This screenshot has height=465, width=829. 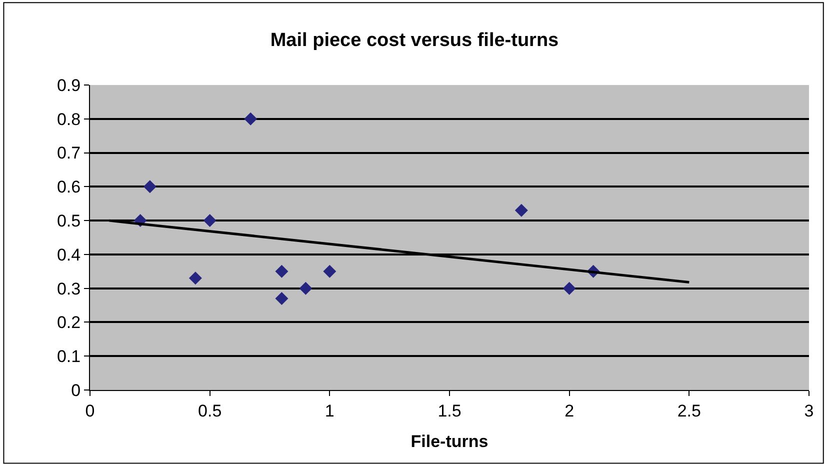 What do you see at coordinates (809, 410) in the screenshot?
I see `x-tick-label: 3` at bounding box center [809, 410].